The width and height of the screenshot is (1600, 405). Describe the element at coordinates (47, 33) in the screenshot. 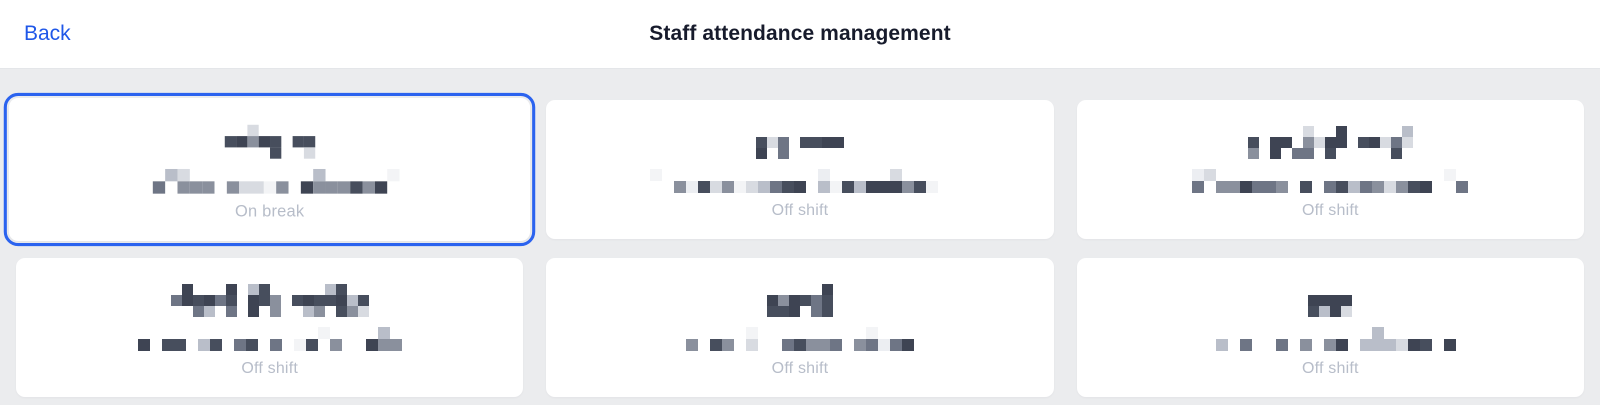

I see `back-button: Back` at that location.